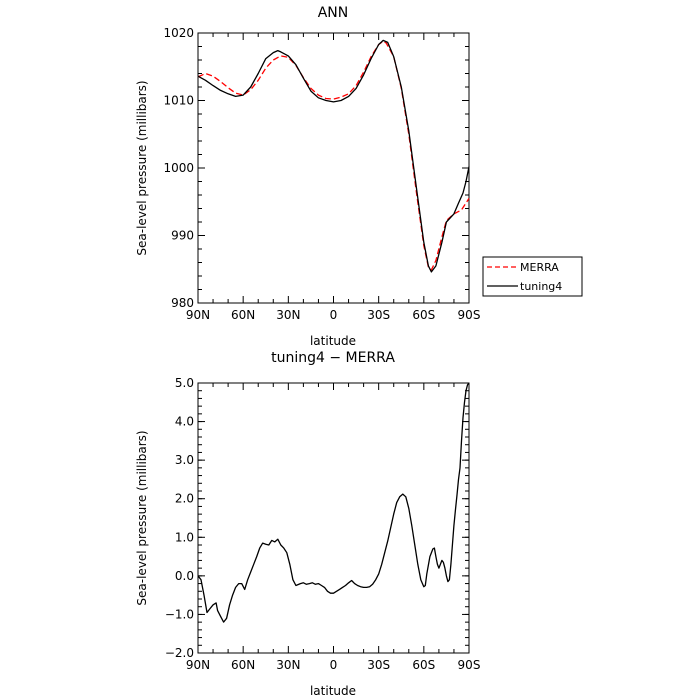 The width and height of the screenshot is (700, 700). I want to click on y-tick-label: 0.0, so click(184, 576).